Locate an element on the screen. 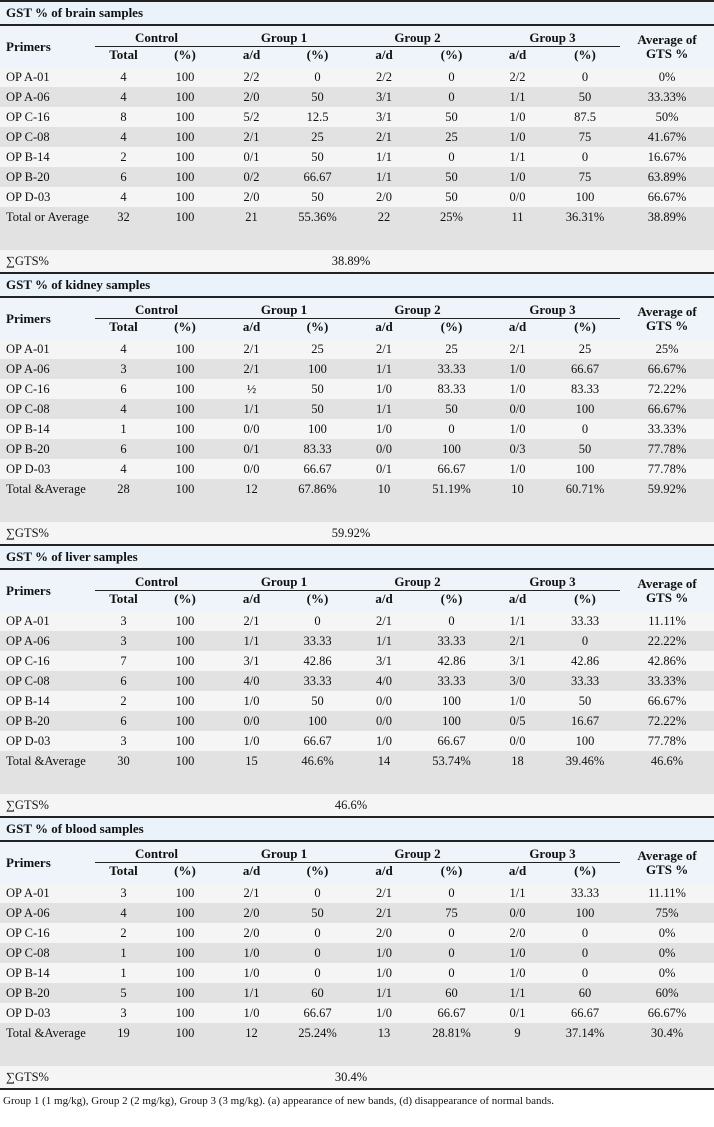 The height and width of the screenshot is (1127, 714). control-total-cell: 6 is located at coordinates (123, 681).